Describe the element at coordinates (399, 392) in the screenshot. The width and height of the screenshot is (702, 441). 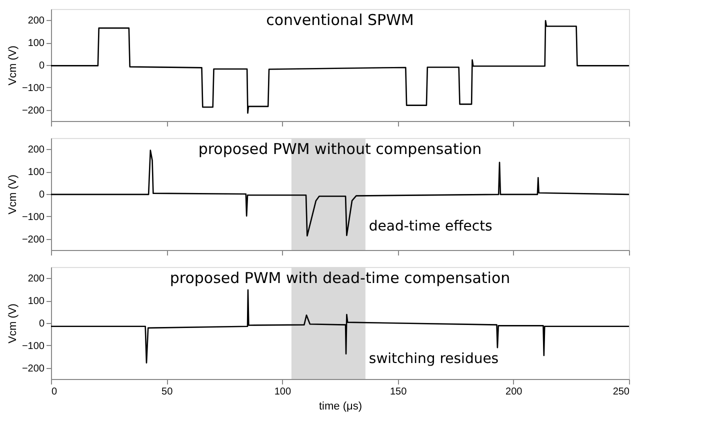
I see `x-tick-label: 150` at that location.